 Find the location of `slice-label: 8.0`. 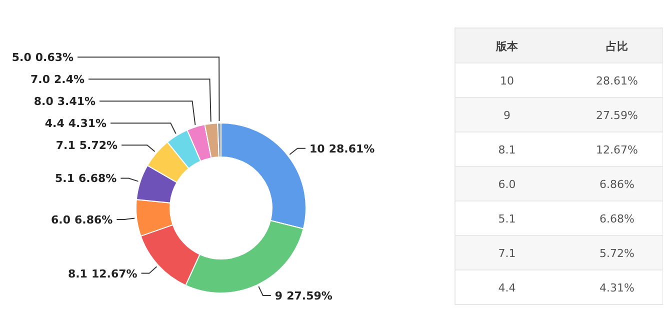

slice-label: 8.0 is located at coordinates (44, 101).